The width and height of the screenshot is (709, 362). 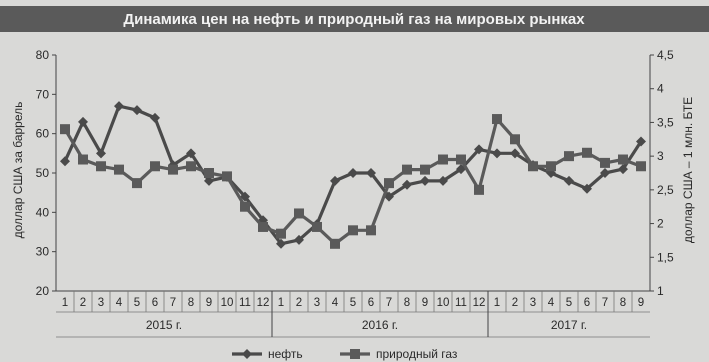 What do you see at coordinates (366, 314) in the screenshot?
I see `x-axis-years: 2015 г. 2016 г. 2017 г.` at bounding box center [366, 314].